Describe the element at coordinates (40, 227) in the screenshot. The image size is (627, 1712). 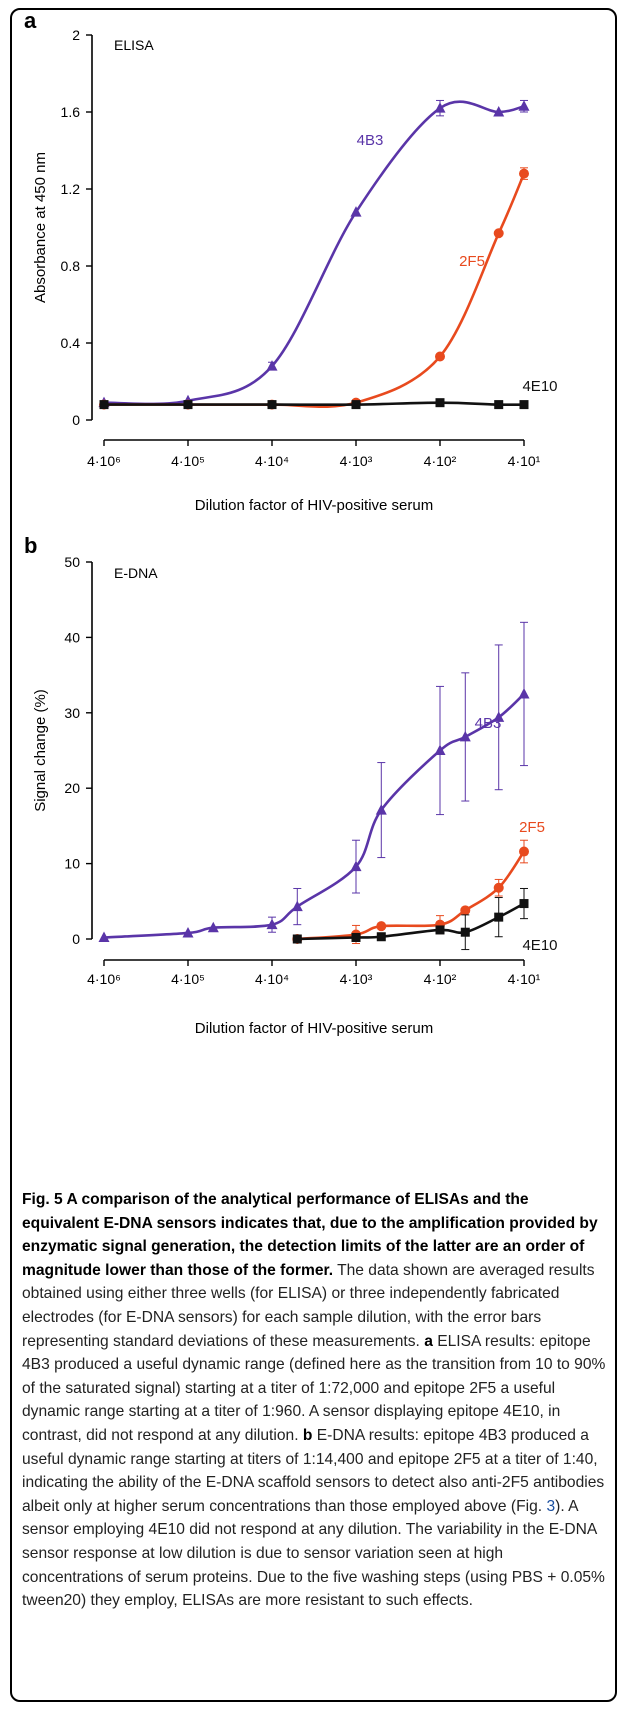
I see `y-axis-label: Absorbance at 450 nm` at that location.